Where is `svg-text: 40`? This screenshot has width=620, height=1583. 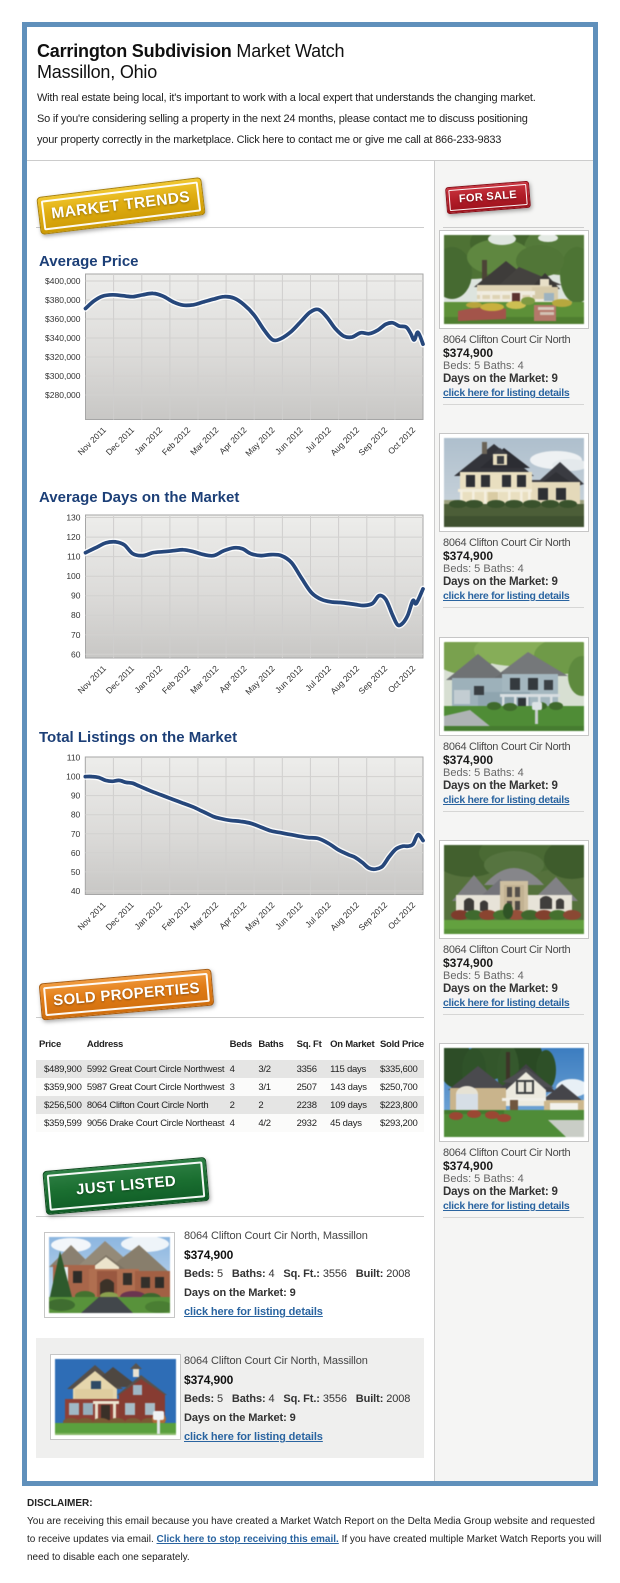
svg-text: 40 is located at coordinates (76, 891).